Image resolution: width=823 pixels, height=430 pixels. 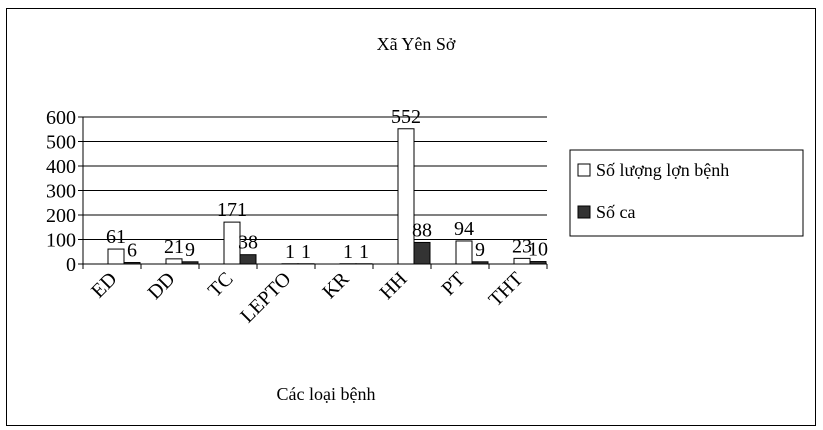 I want to click on legend-box, so click(x=686, y=193).